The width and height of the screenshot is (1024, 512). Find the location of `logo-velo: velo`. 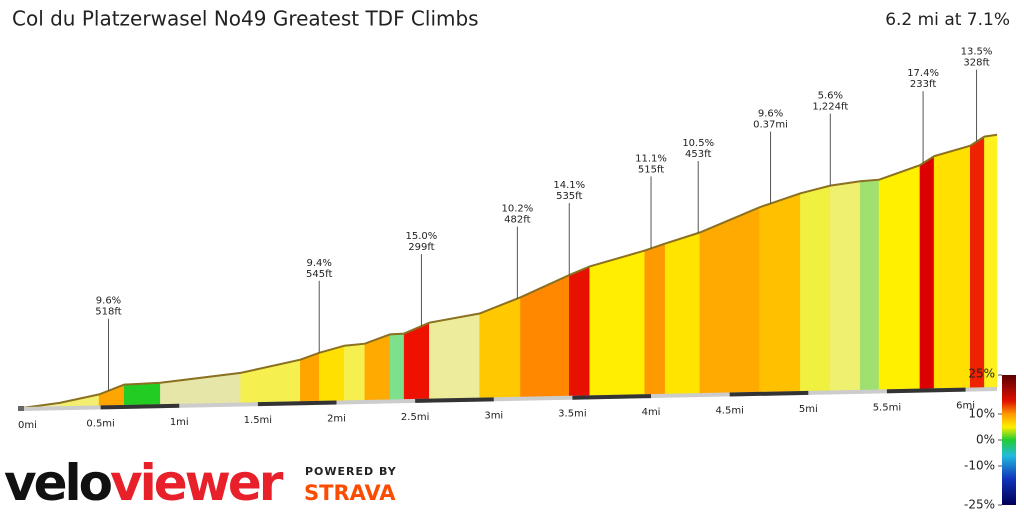

logo-velo: velo is located at coordinates (58, 483).